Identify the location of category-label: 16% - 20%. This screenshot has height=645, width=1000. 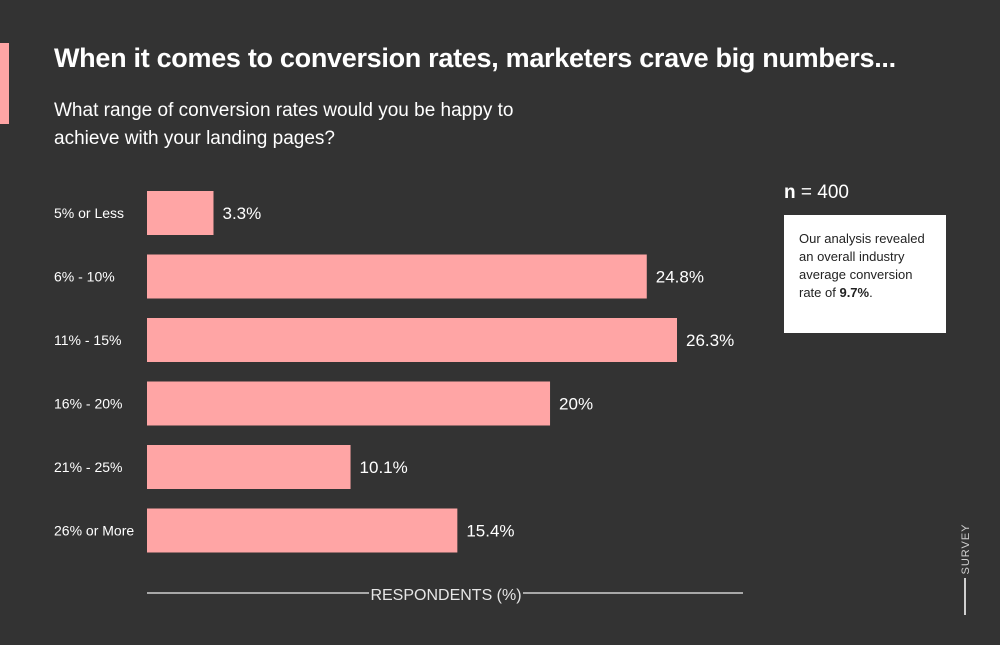
(88, 404).